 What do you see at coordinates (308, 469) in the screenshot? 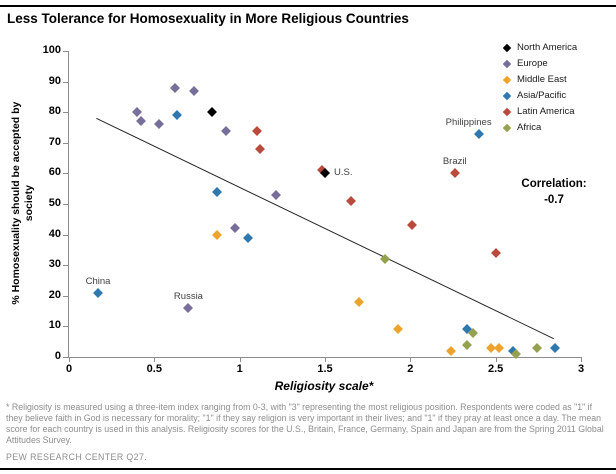
I see `bottom-rule` at bounding box center [308, 469].